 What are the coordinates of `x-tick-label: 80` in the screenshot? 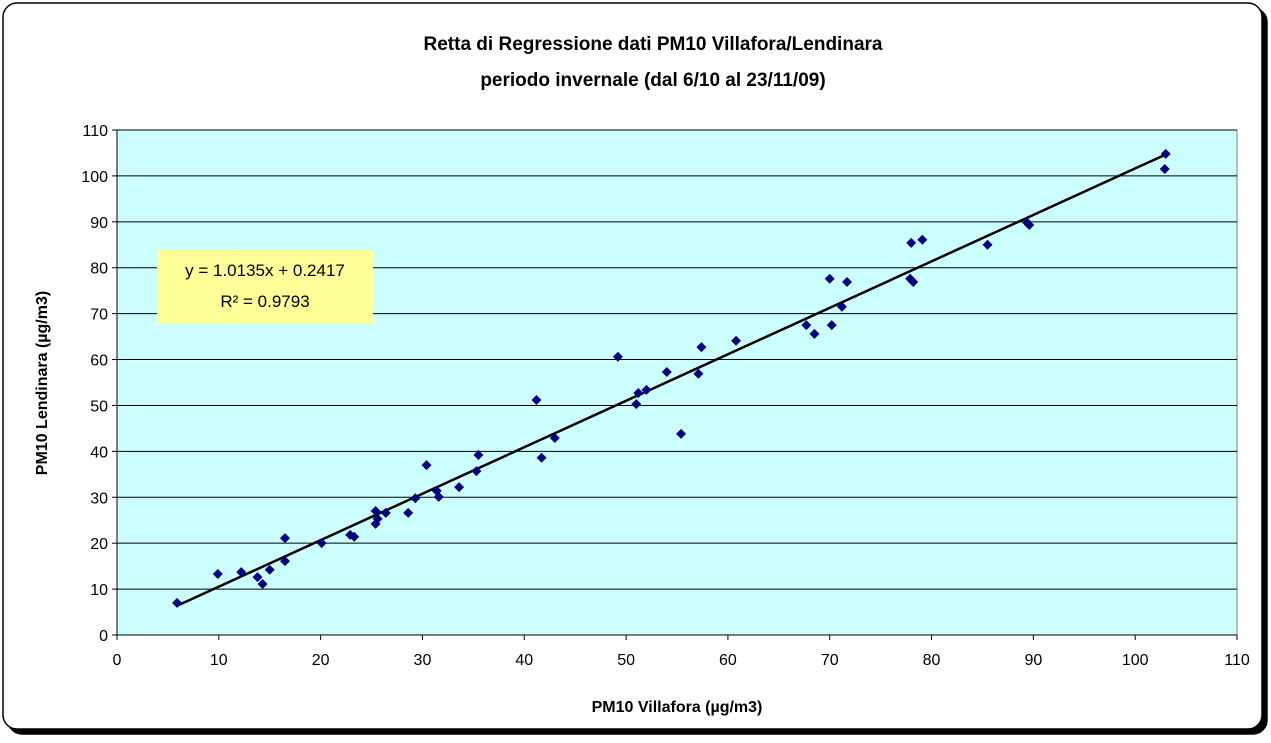 It's located at (932, 660).